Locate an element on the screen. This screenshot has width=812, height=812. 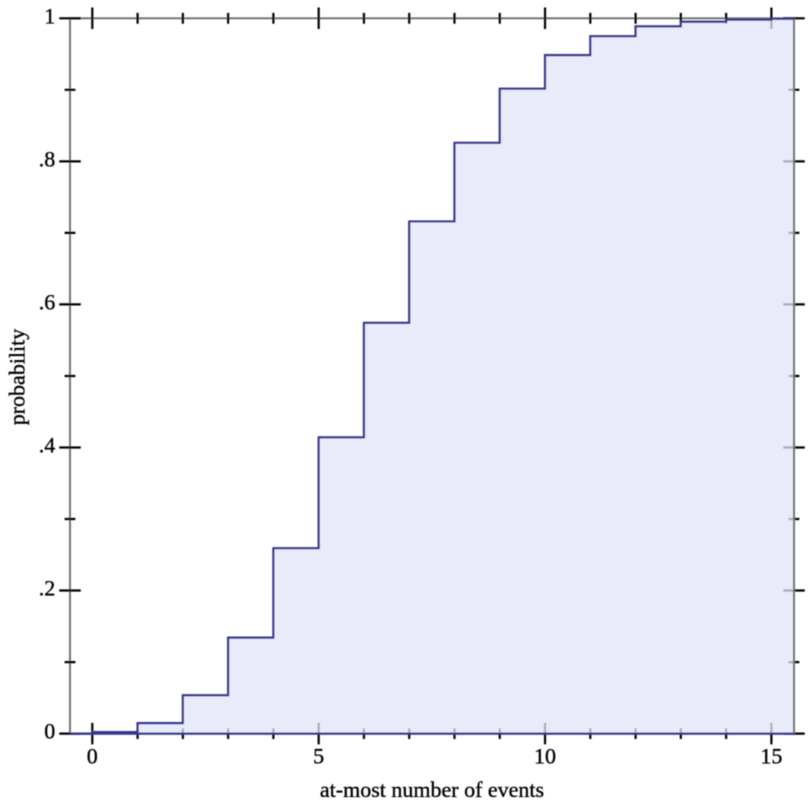
svg-text: probability is located at coordinates (17, 377).